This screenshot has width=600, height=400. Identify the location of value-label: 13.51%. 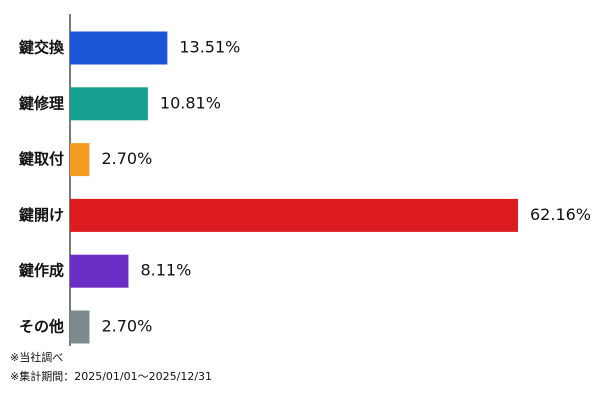
(209, 47).